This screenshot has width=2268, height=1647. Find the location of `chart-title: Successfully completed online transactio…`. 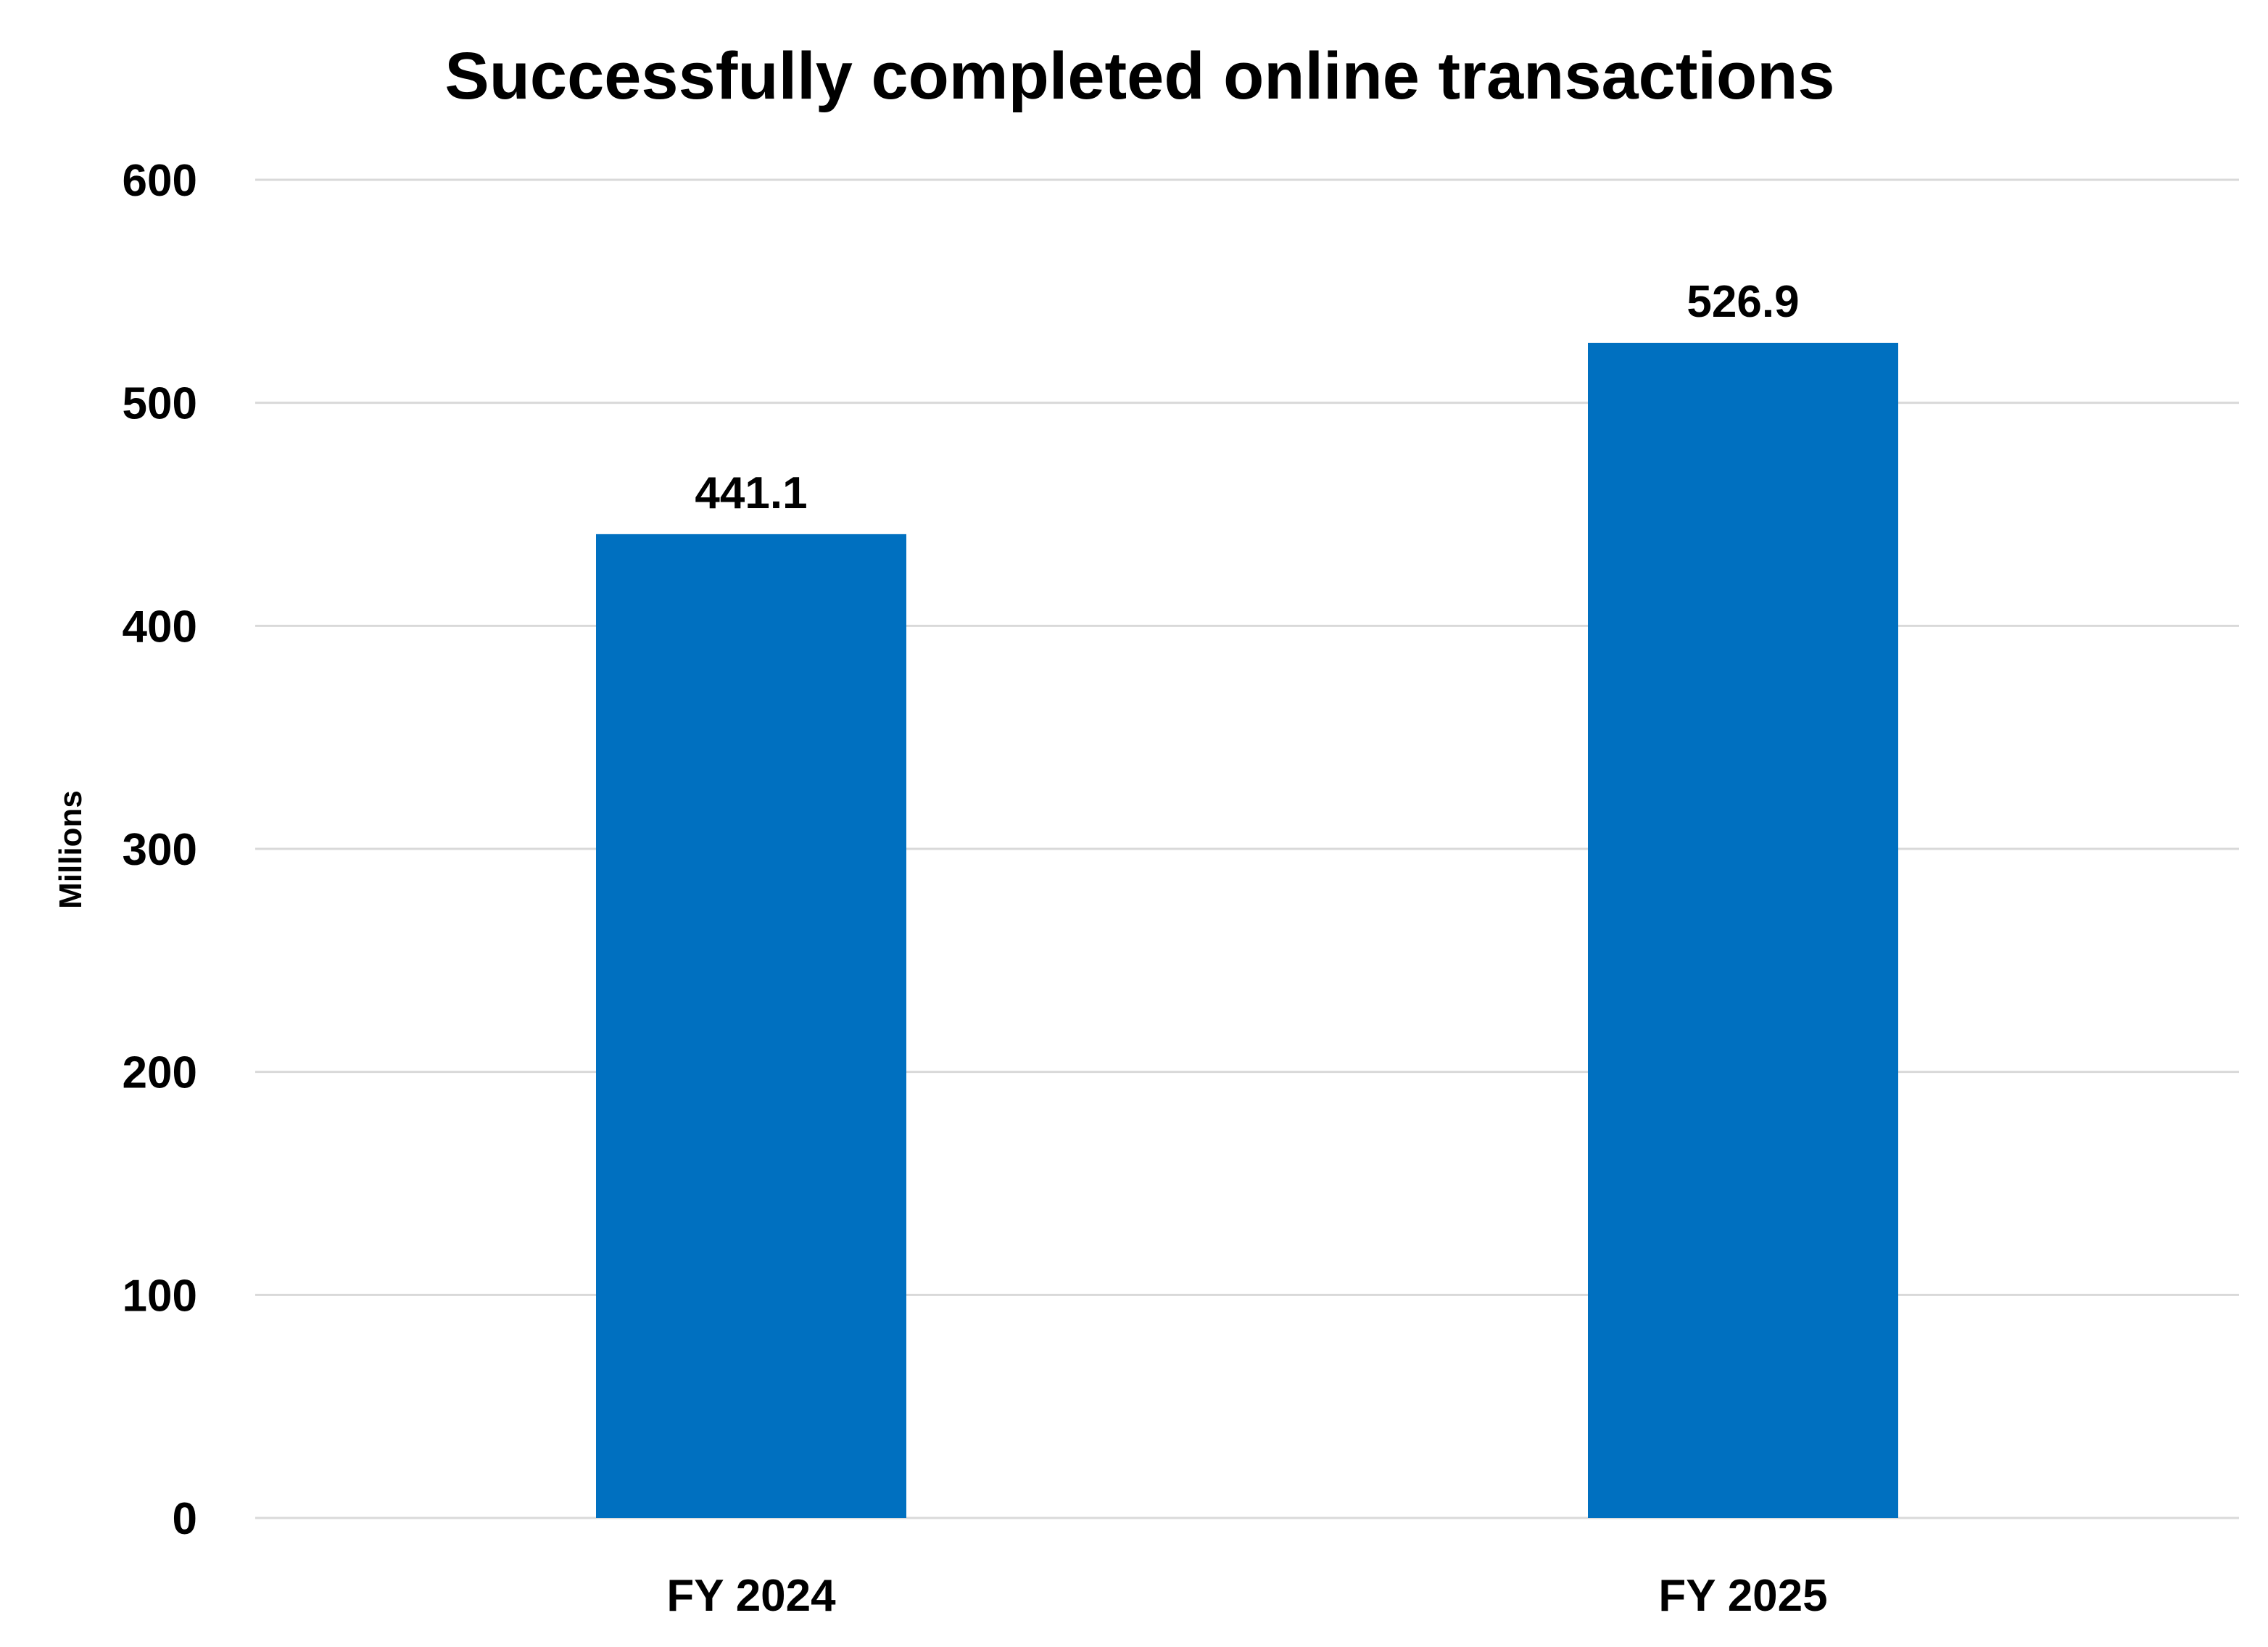

chart-title: Successfully completed online transactio… is located at coordinates (1139, 76).